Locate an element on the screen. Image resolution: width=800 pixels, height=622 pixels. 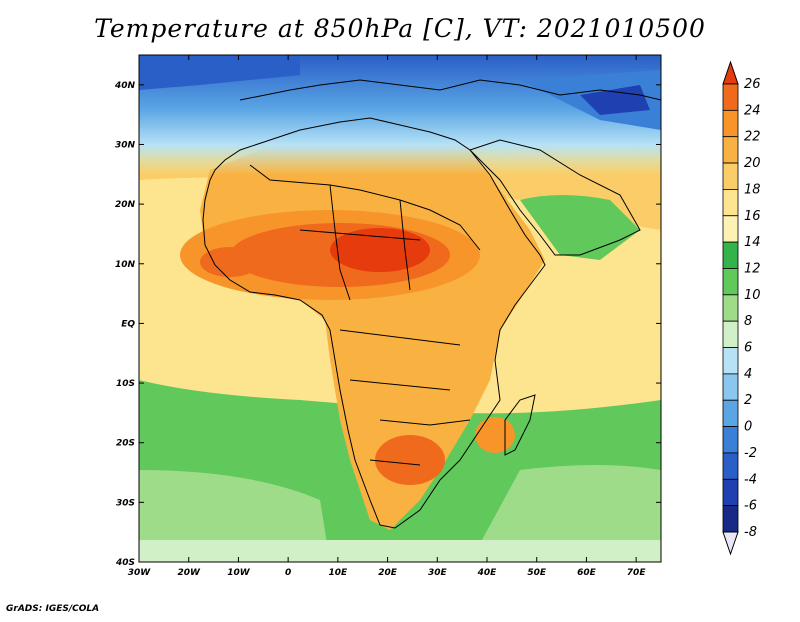
colorbar-label: 18 is located at coordinates (752, 189).